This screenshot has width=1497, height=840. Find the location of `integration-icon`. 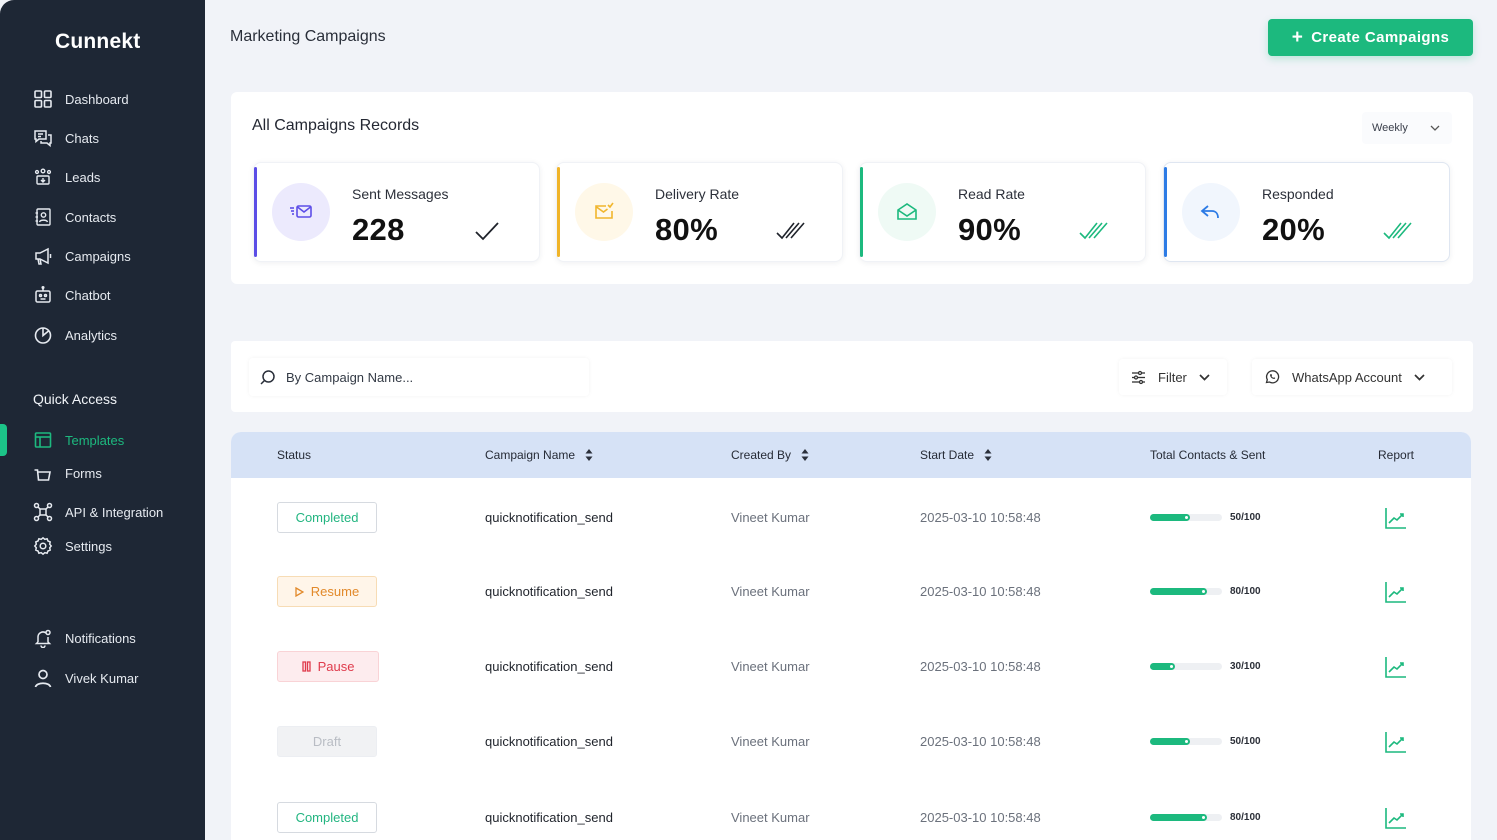

integration-icon is located at coordinates (43, 512).